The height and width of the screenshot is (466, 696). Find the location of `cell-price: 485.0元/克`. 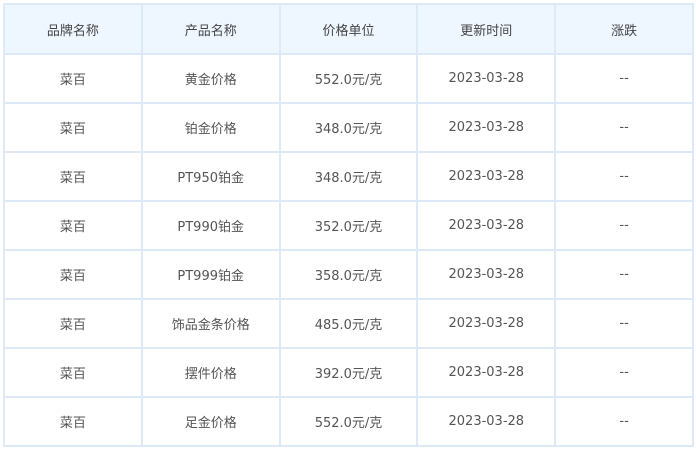

cell-price: 485.0元/克 is located at coordinates (348, 323).